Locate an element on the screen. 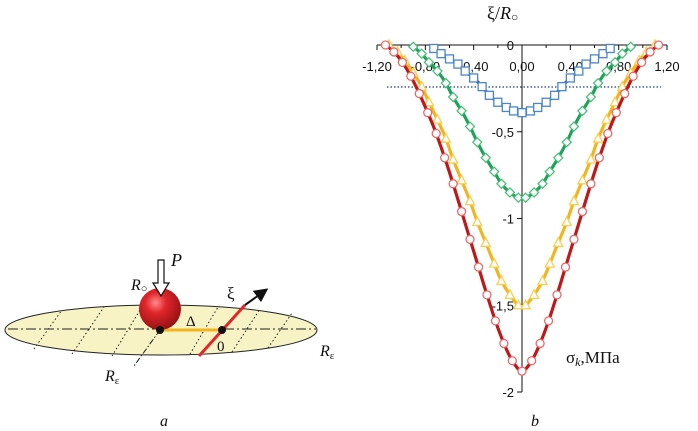 The width and height of the screenshot is (698, 431). svg-text: ξ/R○ is located at coordinates (502, 13).